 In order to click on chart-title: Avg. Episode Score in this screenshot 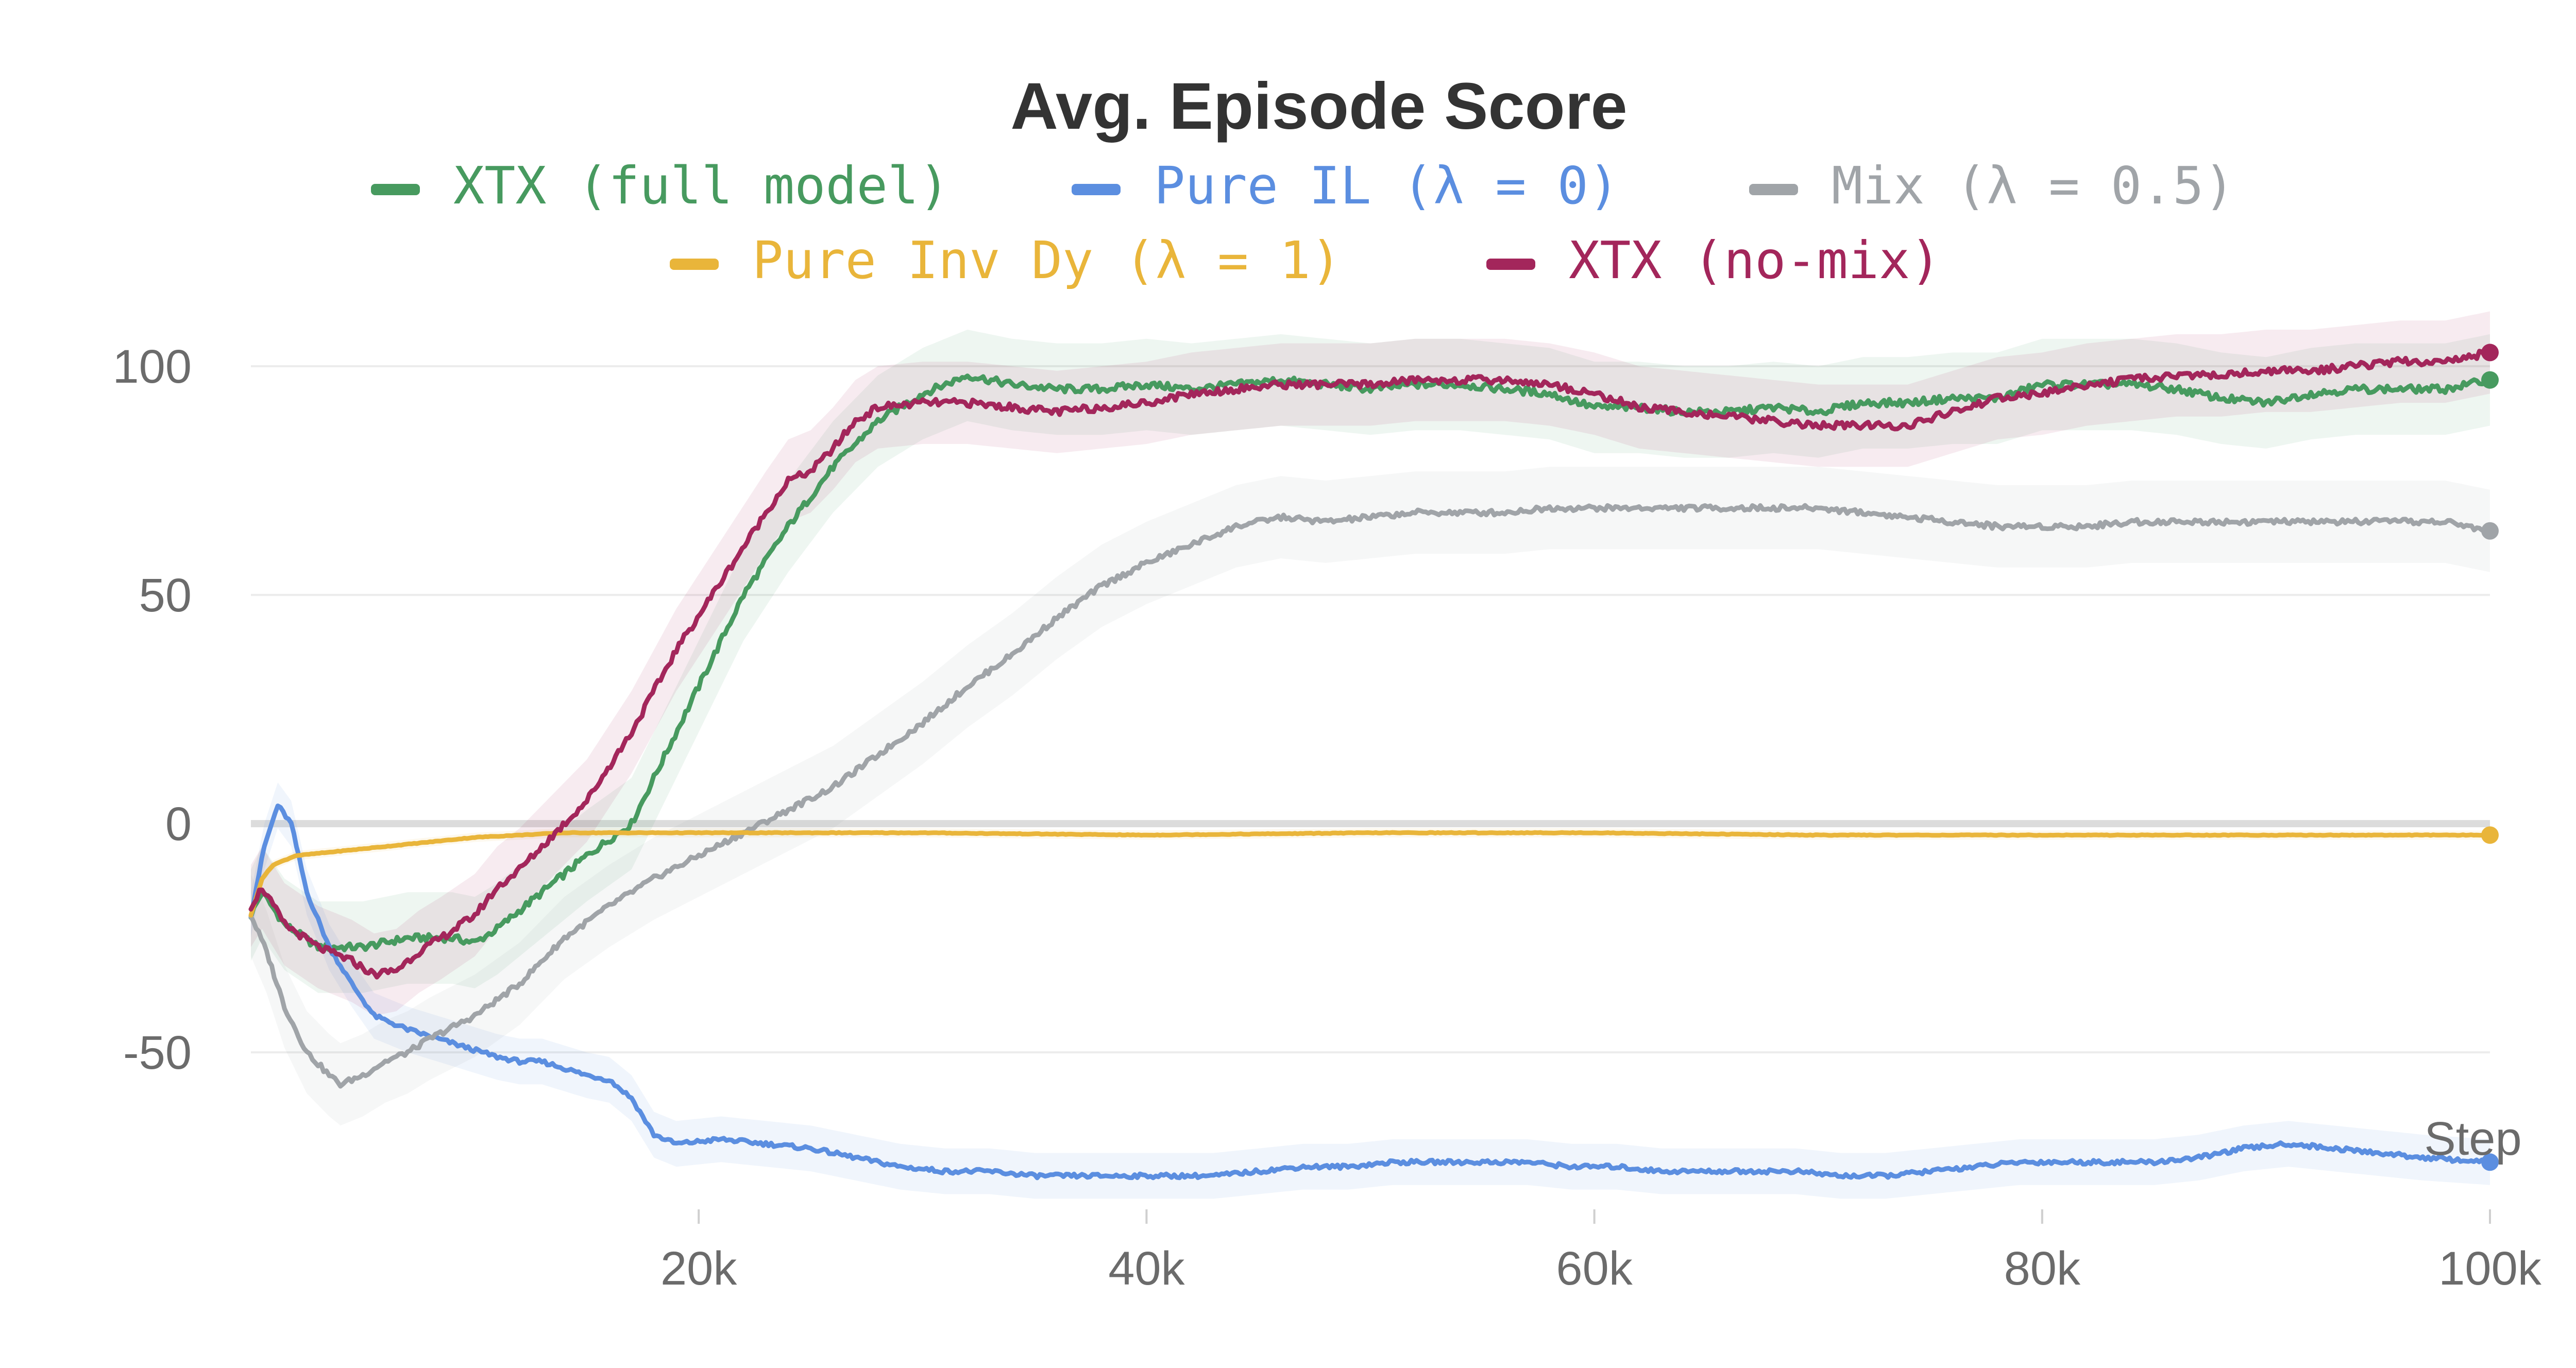, I will do `click(1318, 106)`.